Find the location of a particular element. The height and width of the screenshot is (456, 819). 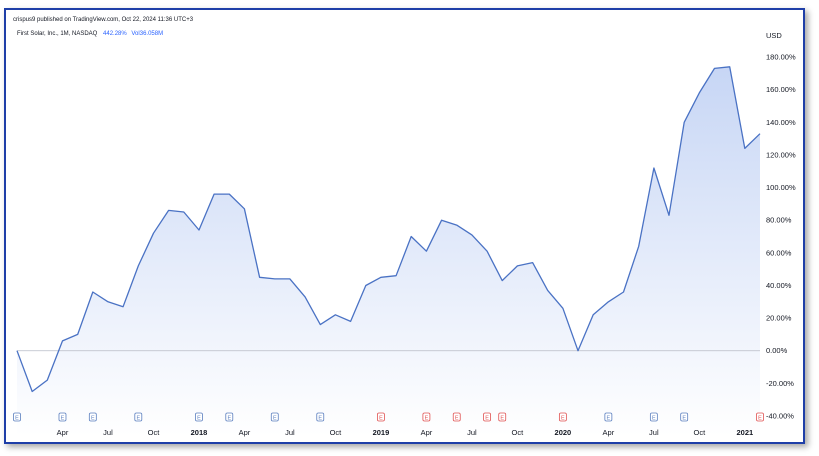

y-tick-label: 0.00% is located at coordinates (777, 350).